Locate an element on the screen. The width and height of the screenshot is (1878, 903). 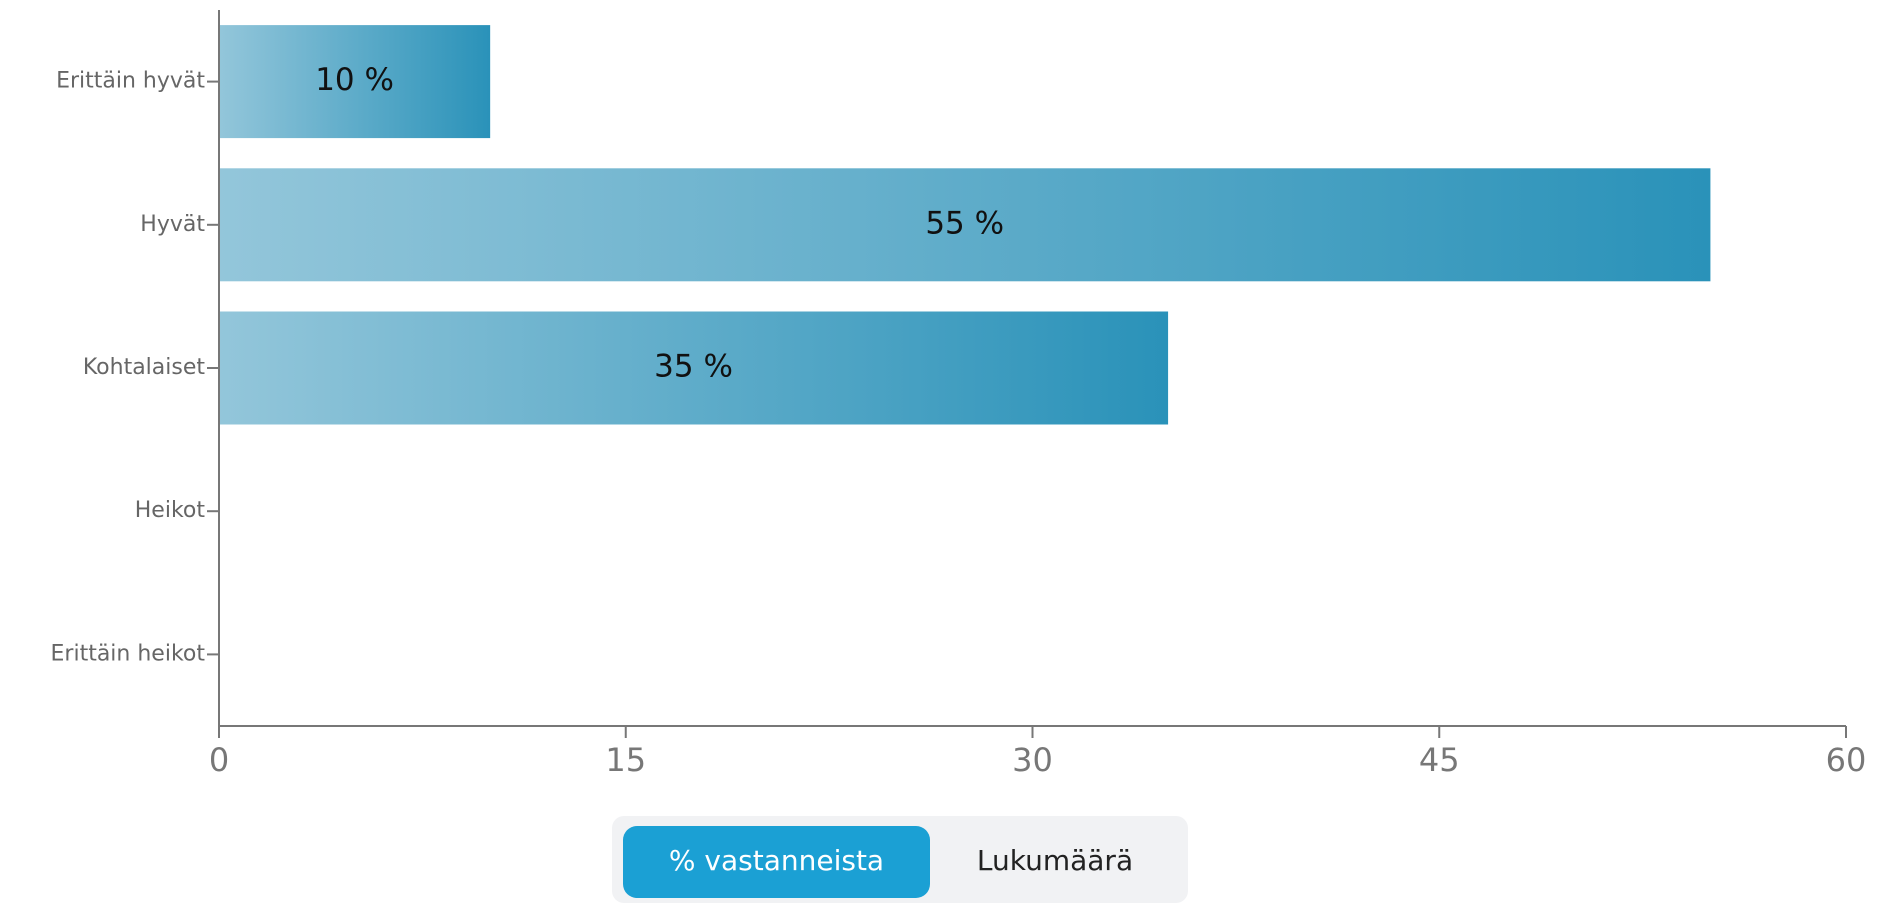
value-label: 35 % is located at coordinates (693, 367).